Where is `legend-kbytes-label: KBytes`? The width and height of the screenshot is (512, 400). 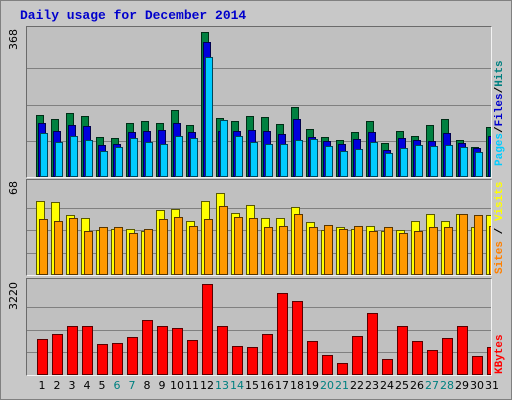 legend-kbytes-label: KBytes is located at coordinates (500, 354).